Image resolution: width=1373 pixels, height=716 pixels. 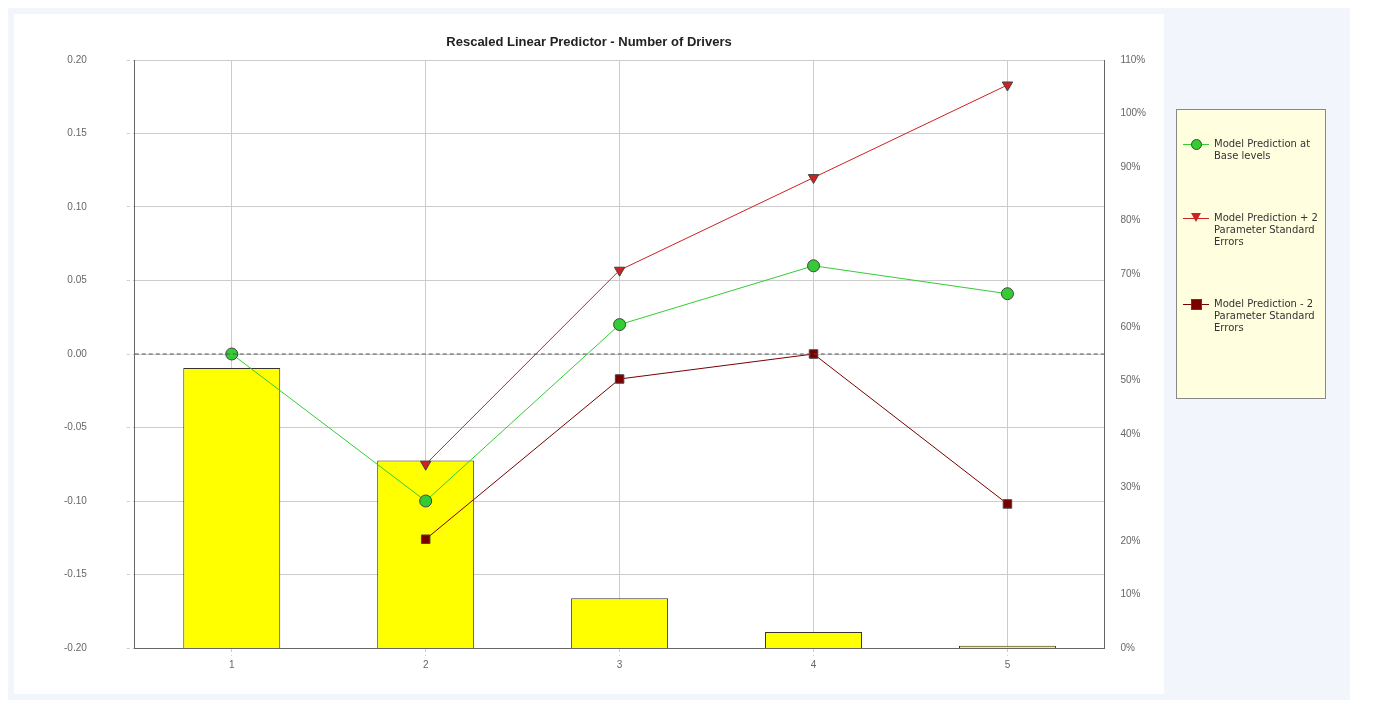 What do you see at coordinates (1266, 230) in the screenshot?
I see `legend-label: Model Prediction + 2 Parameter Standard Errors` at bounding box center [1266, 230].